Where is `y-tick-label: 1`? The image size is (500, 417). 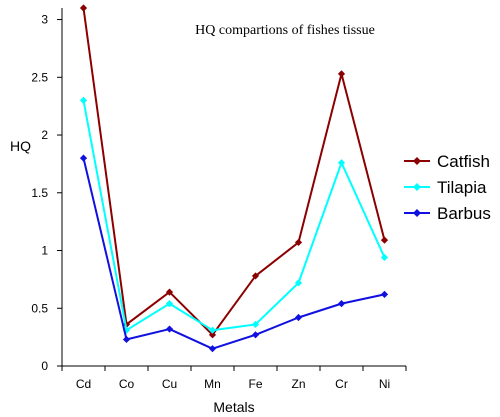 y-tick-label: 1 is located at coordinates (44, 251).